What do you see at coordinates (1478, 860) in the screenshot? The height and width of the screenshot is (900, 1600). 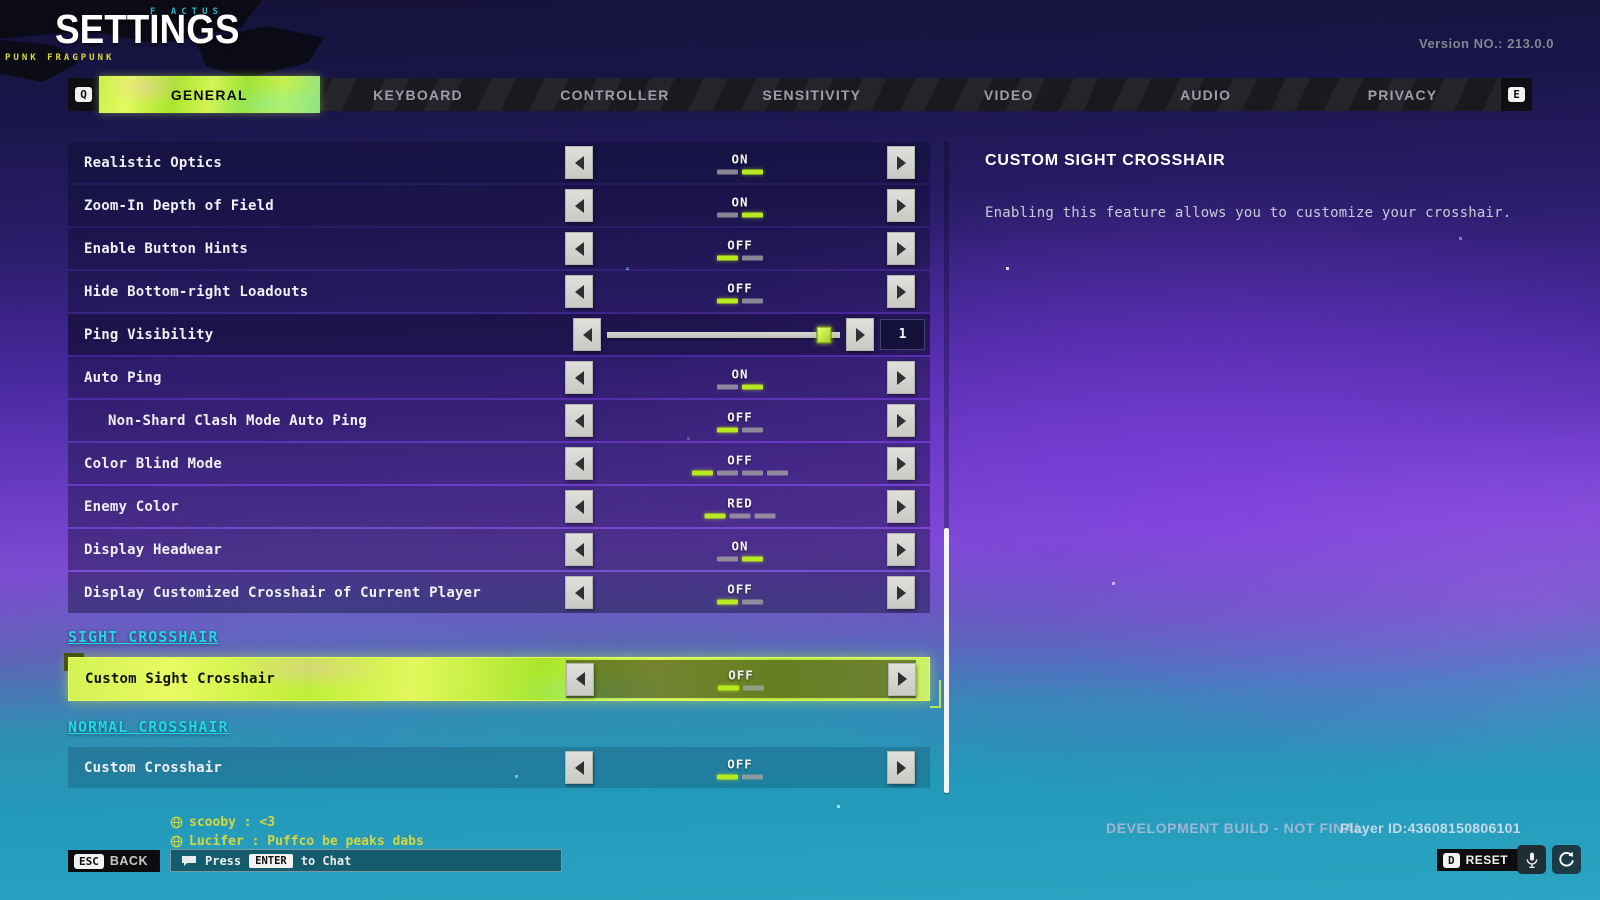 I see `reset-button: D RESET` at bounding box center [1478, 860].